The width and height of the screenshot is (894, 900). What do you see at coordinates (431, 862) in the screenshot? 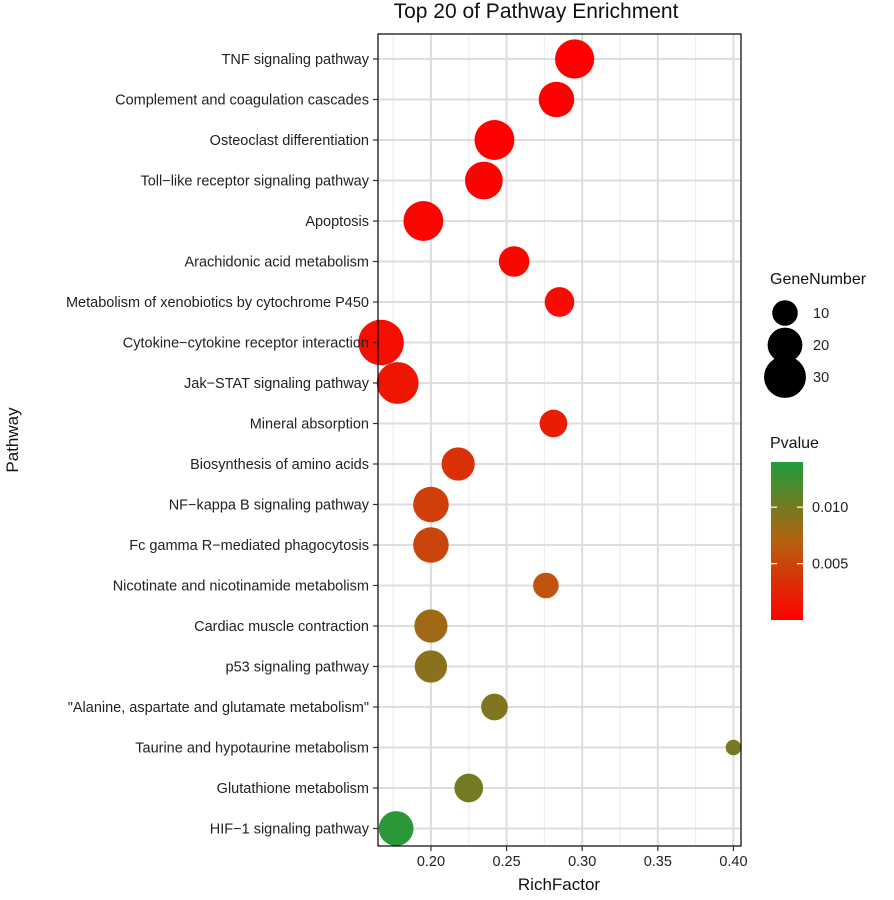
I see `x-tick-label: 0.20` at bounding box center [431, 862].